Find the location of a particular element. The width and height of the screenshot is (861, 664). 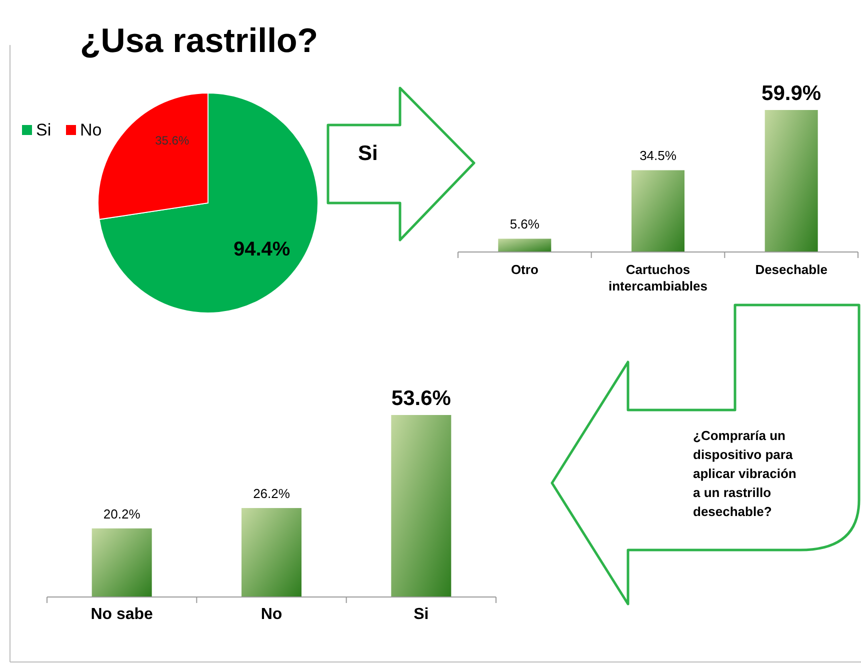

x-tick-label: Cartuchos intercambiables is located at coordinates (658, 278).